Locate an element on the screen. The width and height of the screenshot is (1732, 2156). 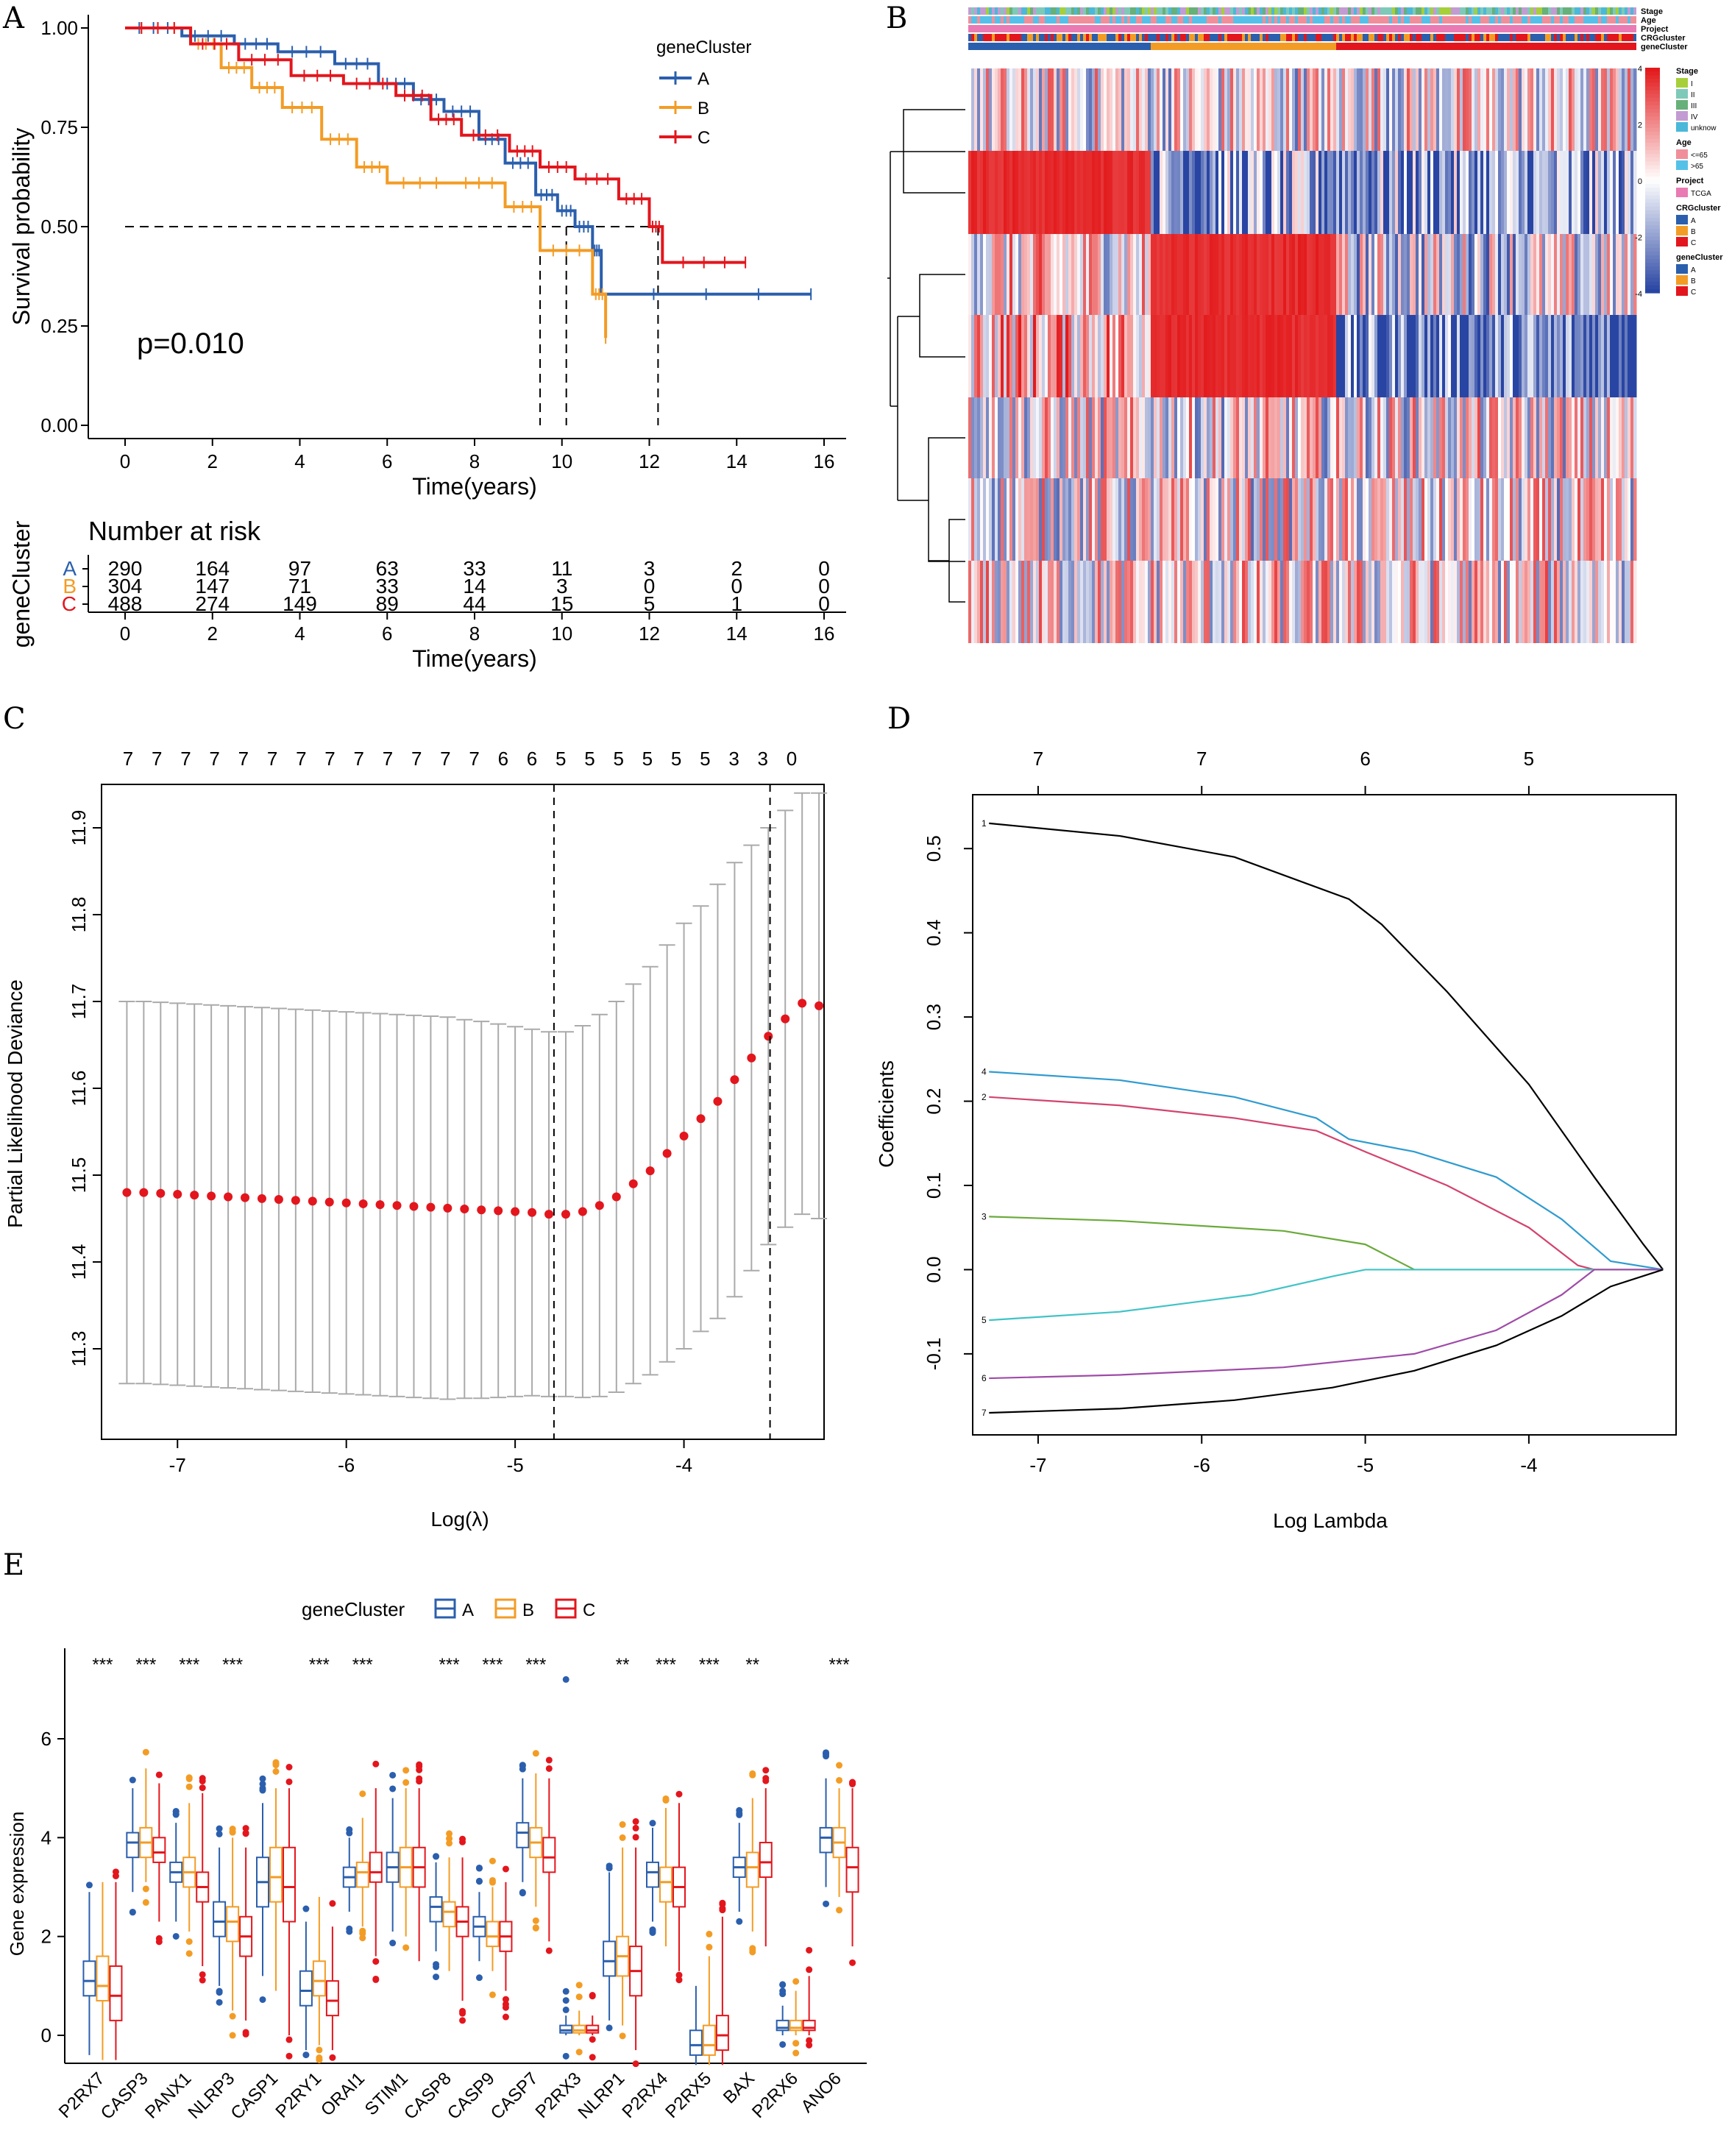
risk-table-cell: 97 is located at coordinates (299, 568).